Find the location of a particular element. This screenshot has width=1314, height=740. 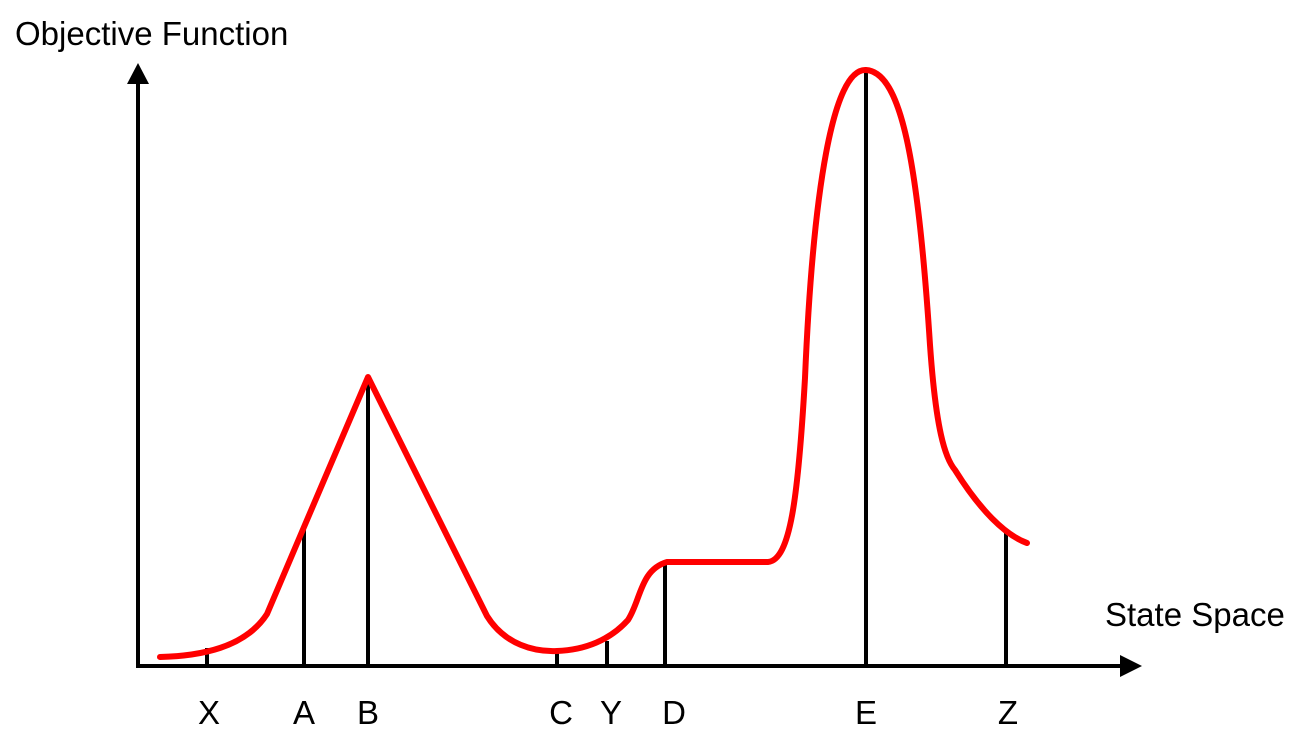

label-c: C is located at coordinates (561, 712).